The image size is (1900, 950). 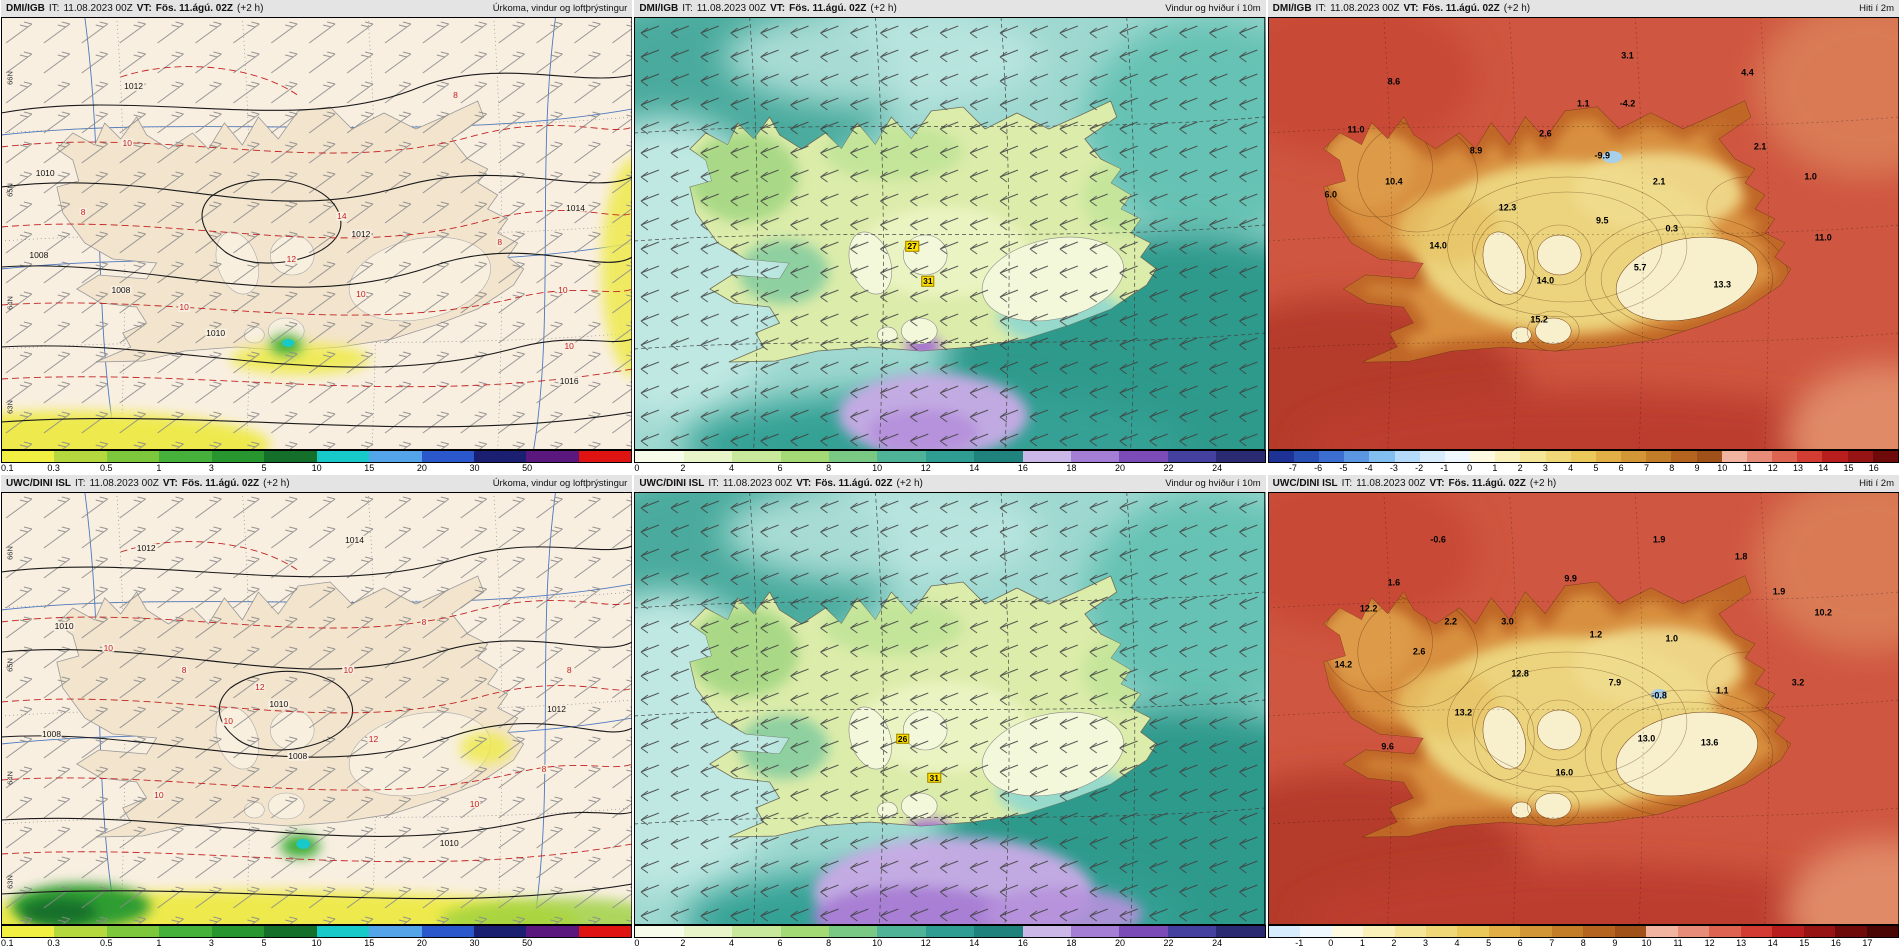 What do you see at coordinates (974, 943) in the screenshot?
I see `colorbar-tick: 14` at bounding box center [974, 943].